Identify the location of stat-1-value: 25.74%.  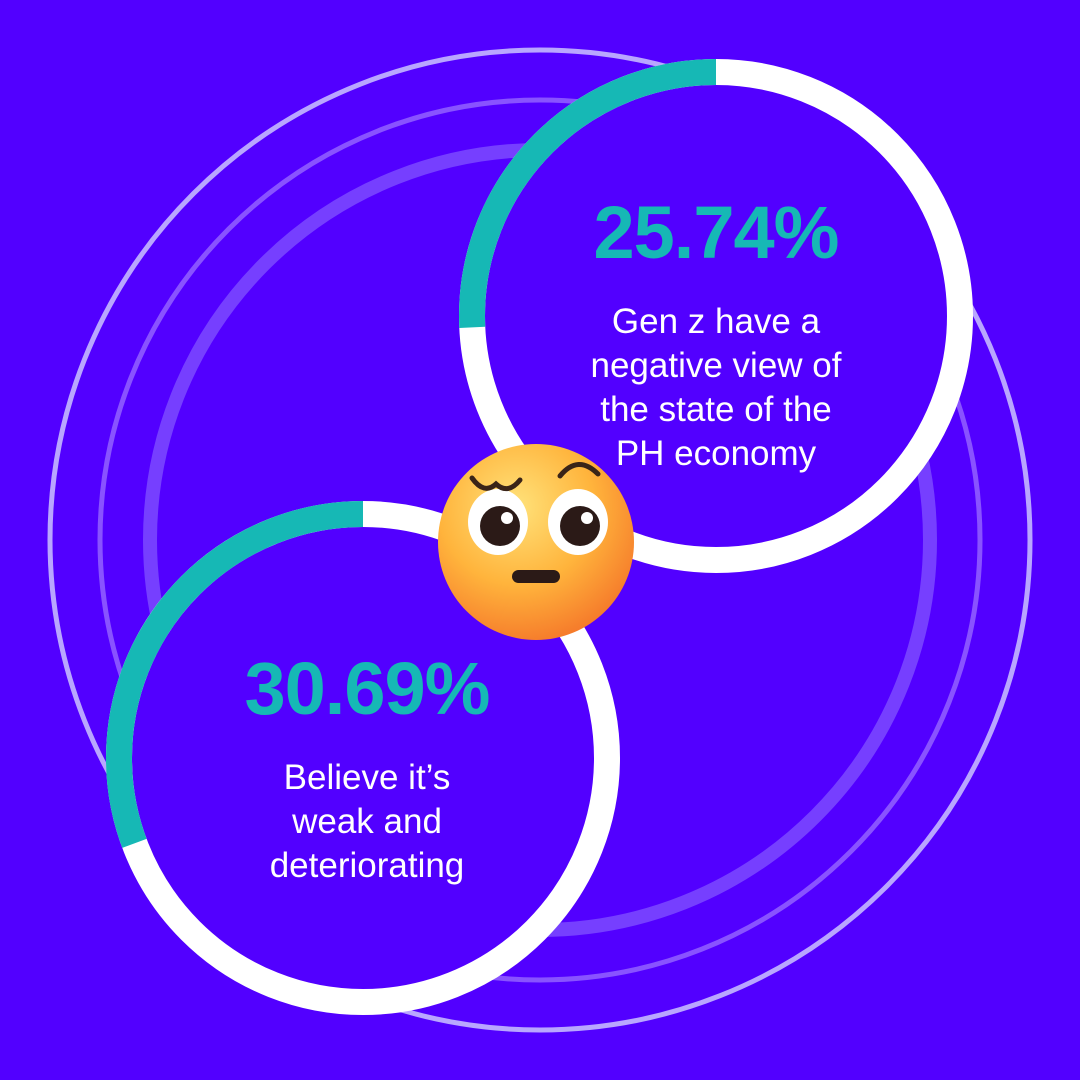
(716, 232).